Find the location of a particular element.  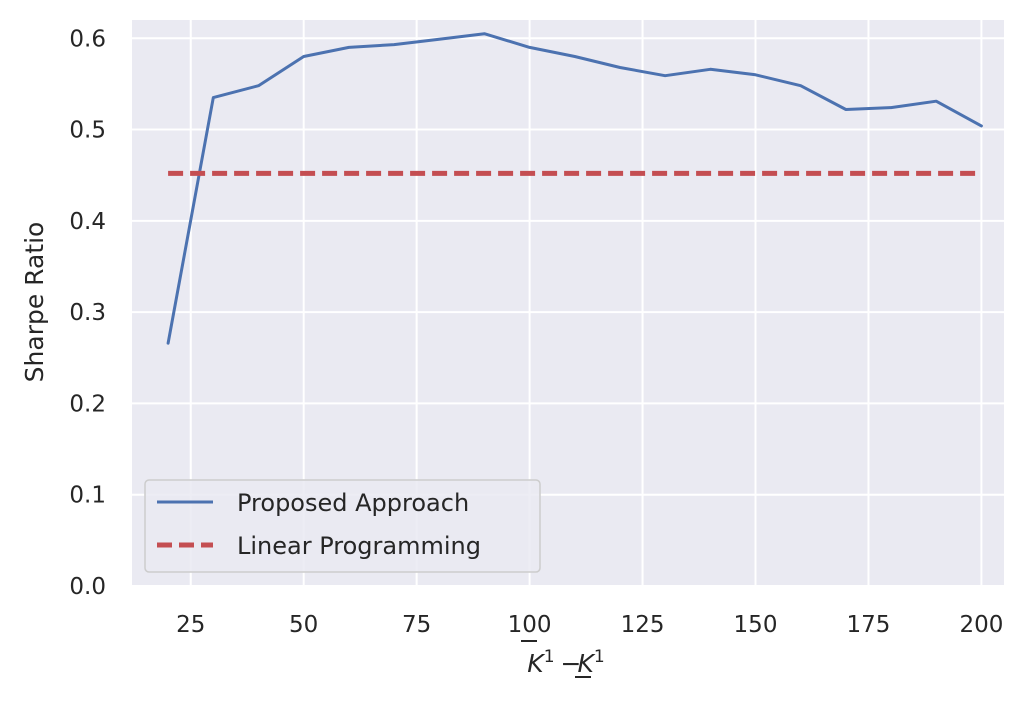

y-tick-label-1: 0.1 is located at coordinates (87, 496).